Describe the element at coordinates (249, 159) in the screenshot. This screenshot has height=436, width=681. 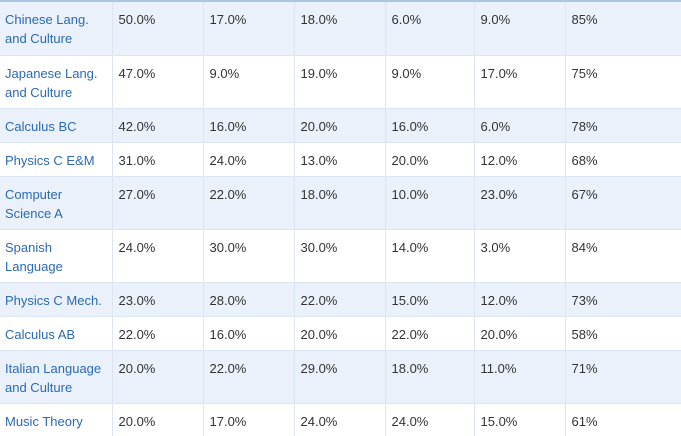
I see `score-4-percent: 24.0%` at that location.